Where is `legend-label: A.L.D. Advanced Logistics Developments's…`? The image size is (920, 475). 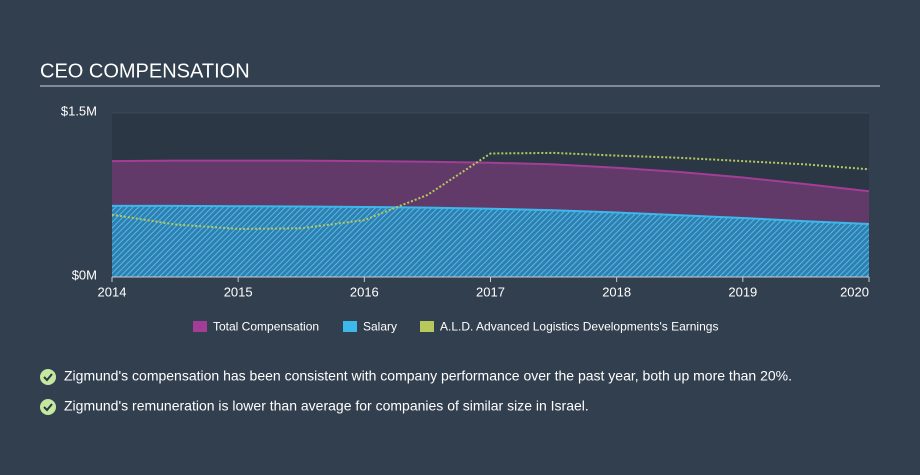 legend-label: A.L.D. Advanced Logistics Developments's… is located at coordinates (579, 327).